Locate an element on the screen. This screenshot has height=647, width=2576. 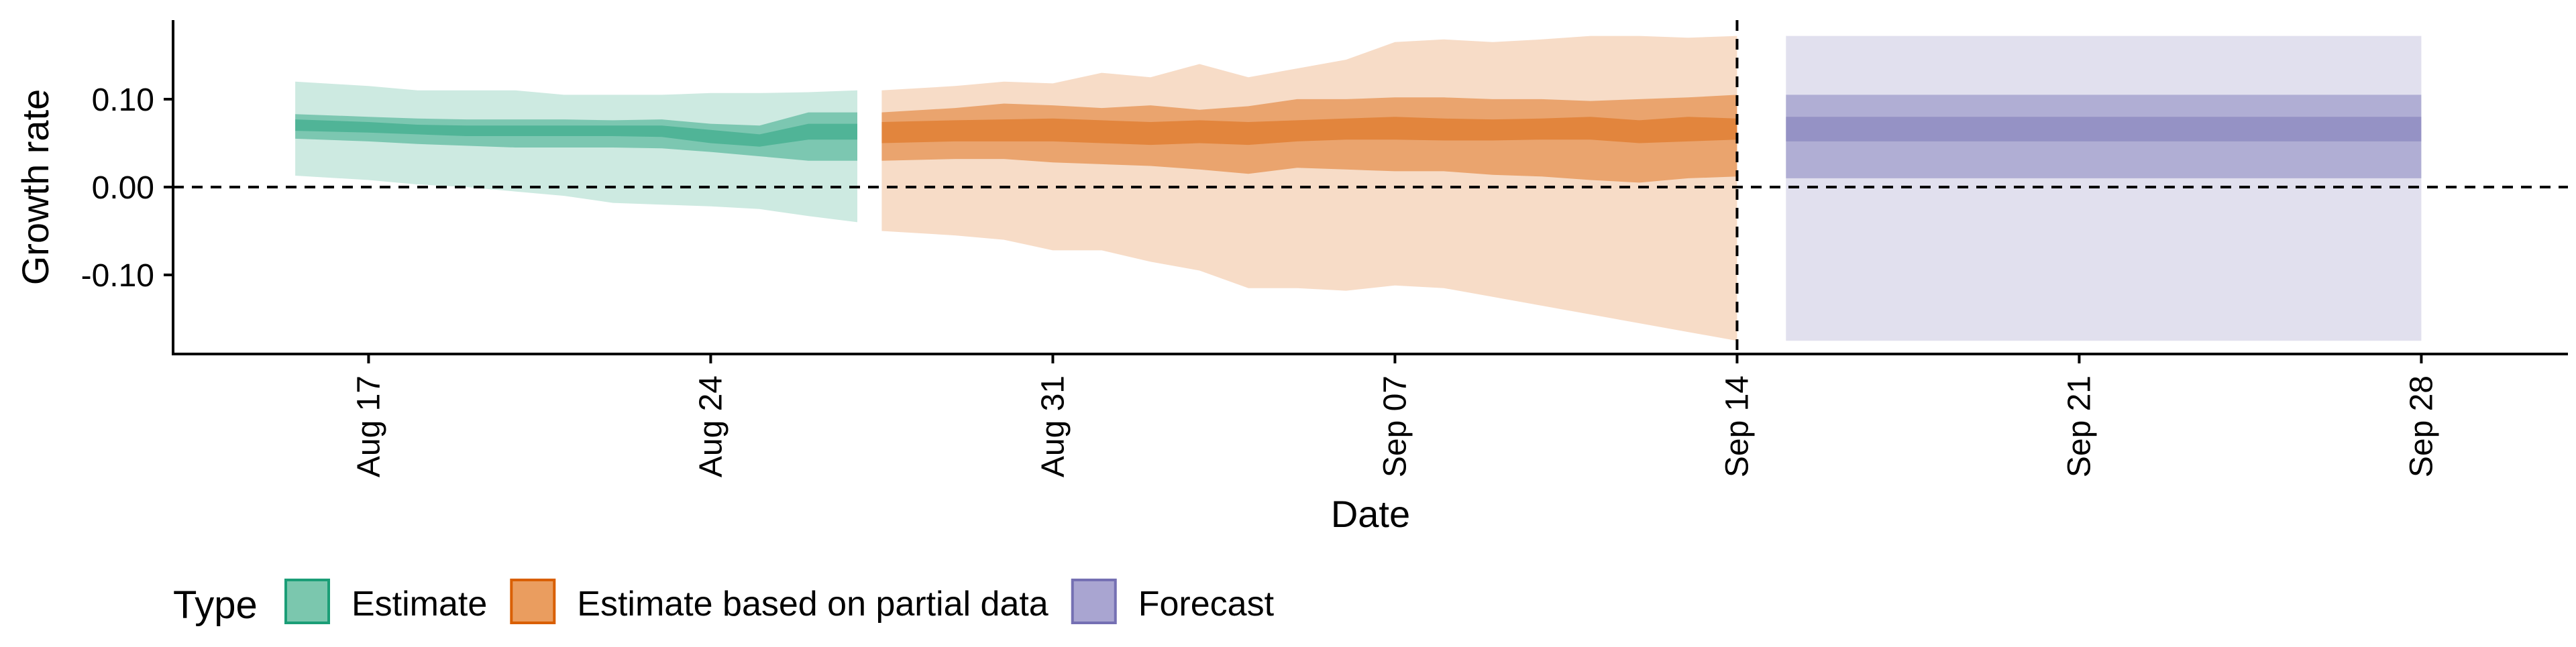
legend-swatch-forecast is located at coordinates (1094, 602).